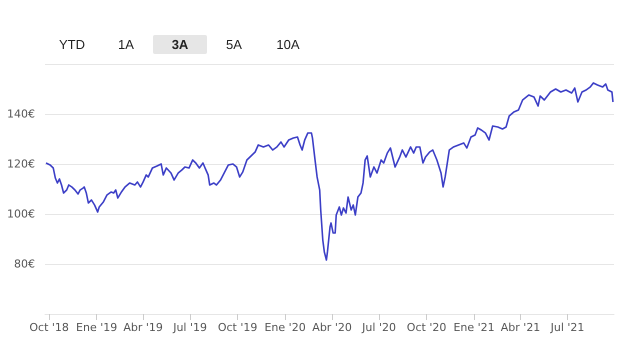 The image size is (633, 350). What do you see at coordinates (21, 214) in the screenshot?
I see `y-tick-label: 100€` at bounding box center [21, 214].